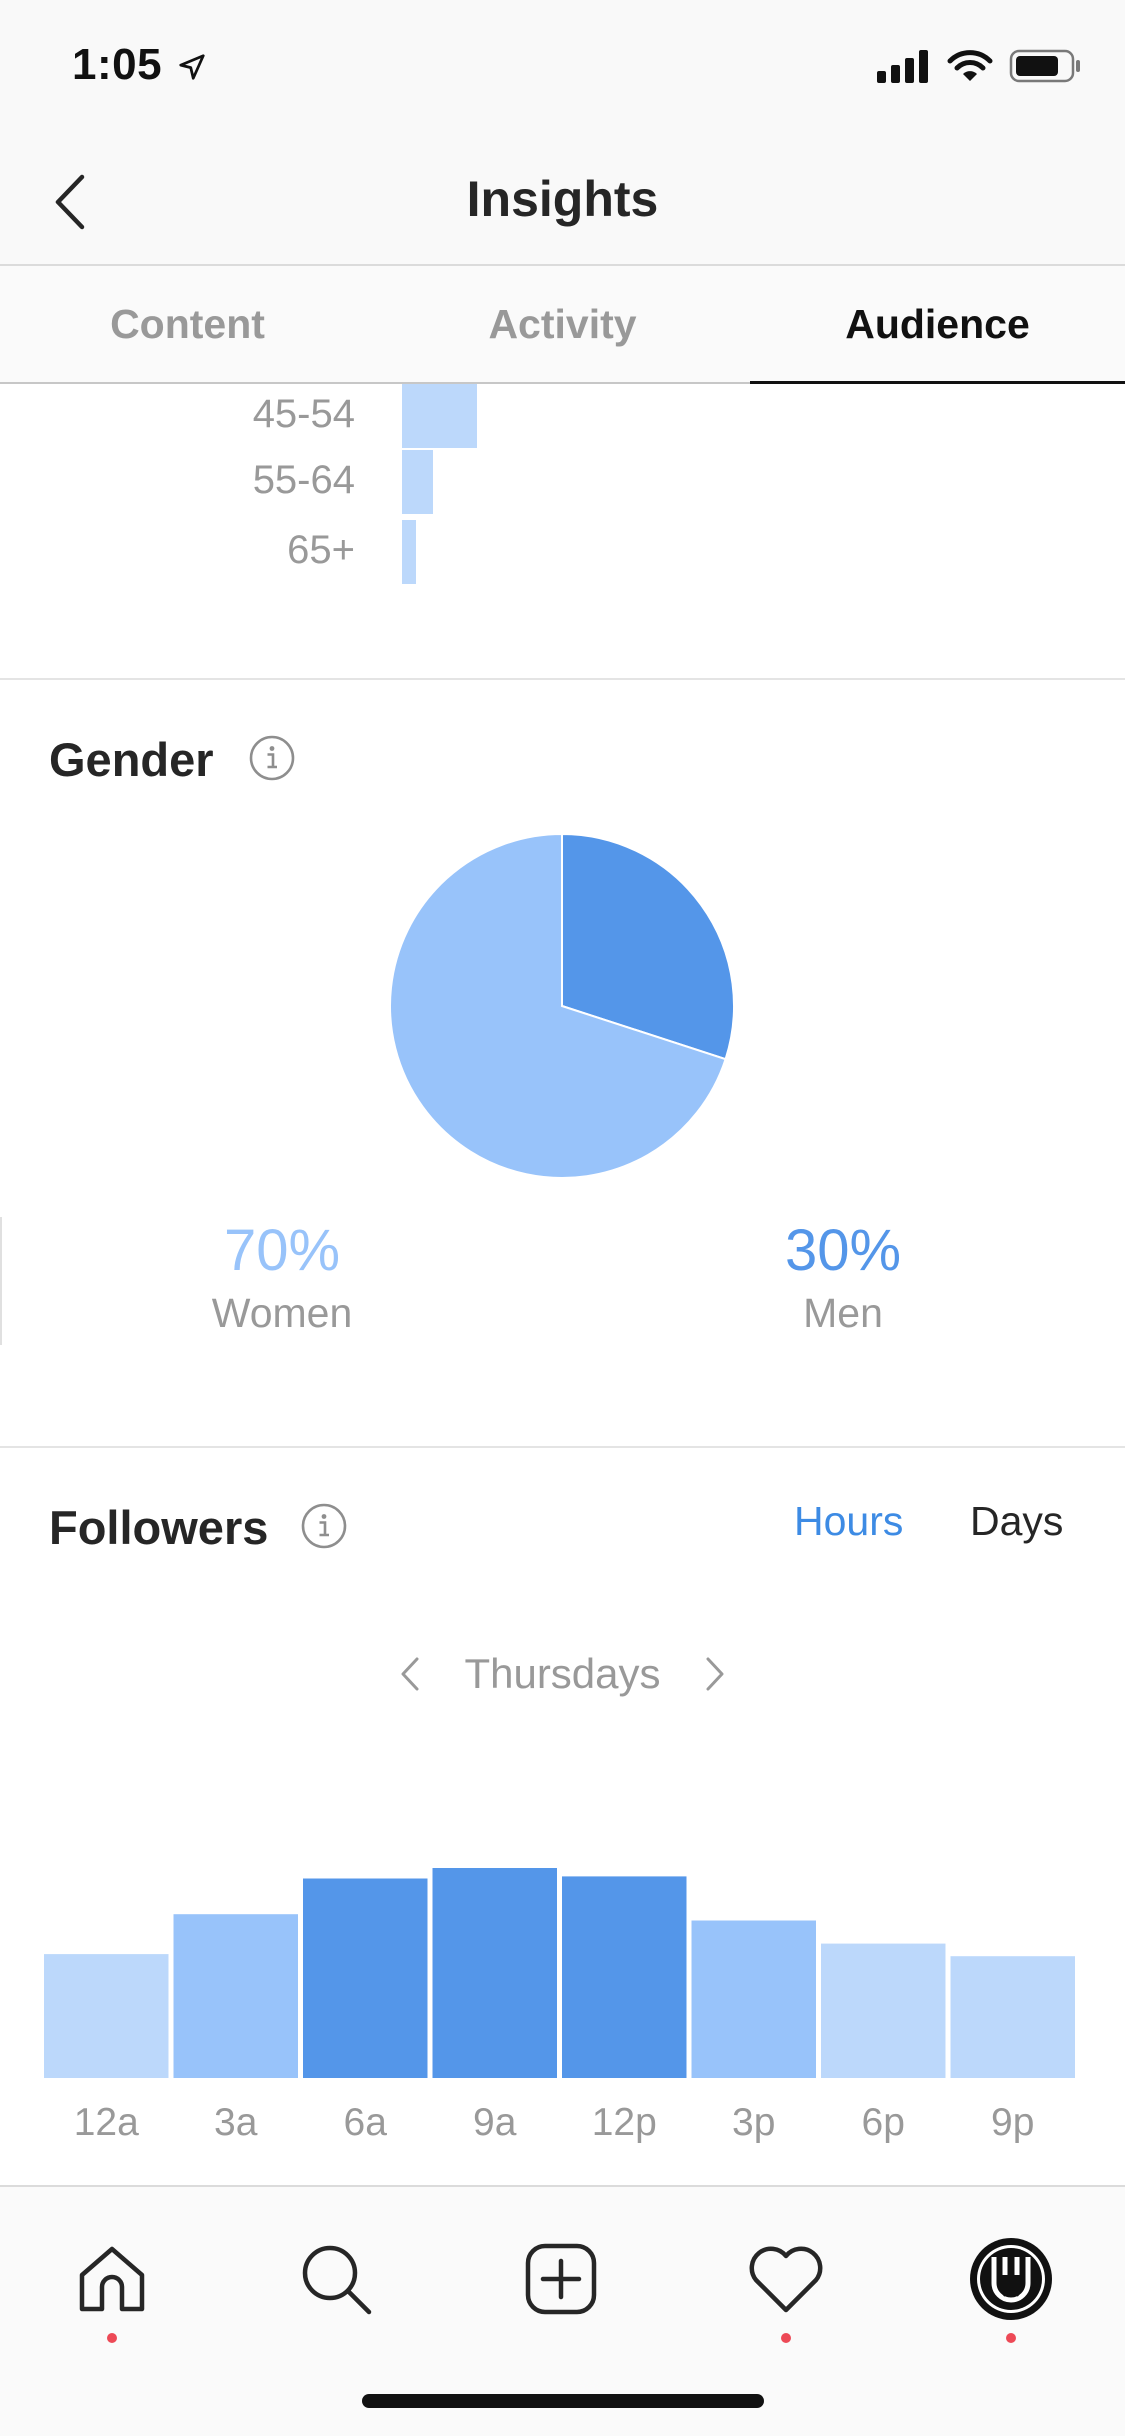 The width and height of the screenshot is (1125, 2436). I want to click on day-selector: Thursdays, so click(562, 1674).